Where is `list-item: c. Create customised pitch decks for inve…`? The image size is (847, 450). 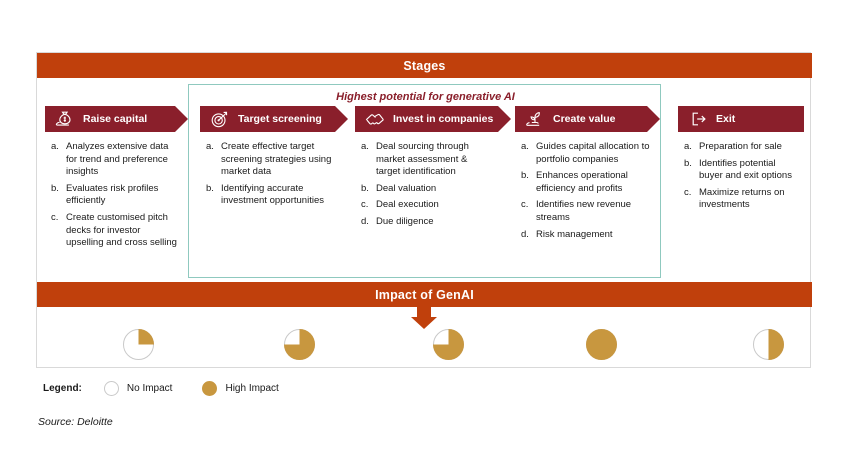 list-item: c. Create customised pitch decks for inve… is located at coordinates (115, 231).